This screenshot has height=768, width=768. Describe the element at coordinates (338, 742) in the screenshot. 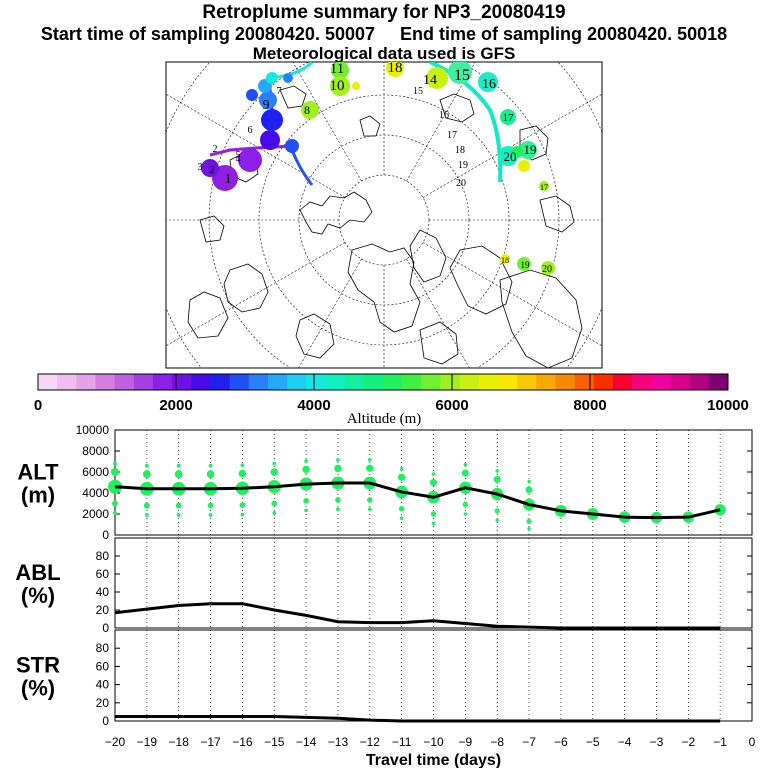

I see `x-tick-label: −13` at that location.